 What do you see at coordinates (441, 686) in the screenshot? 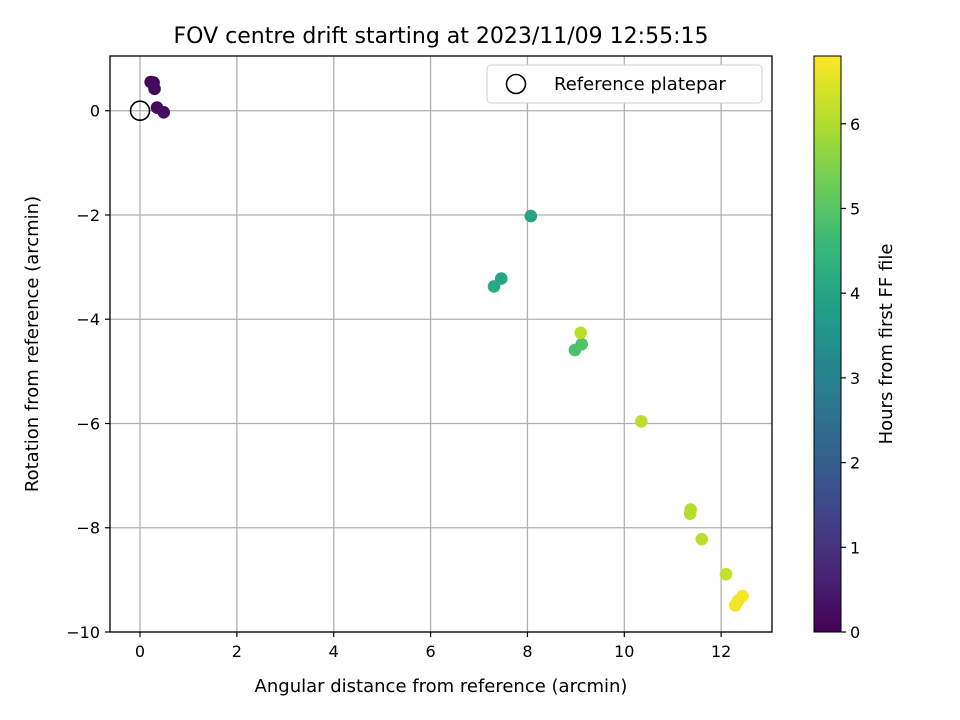
I see `x-axis-label: Angular distance from reference (arcmin)` at bounding box center [441, 686].